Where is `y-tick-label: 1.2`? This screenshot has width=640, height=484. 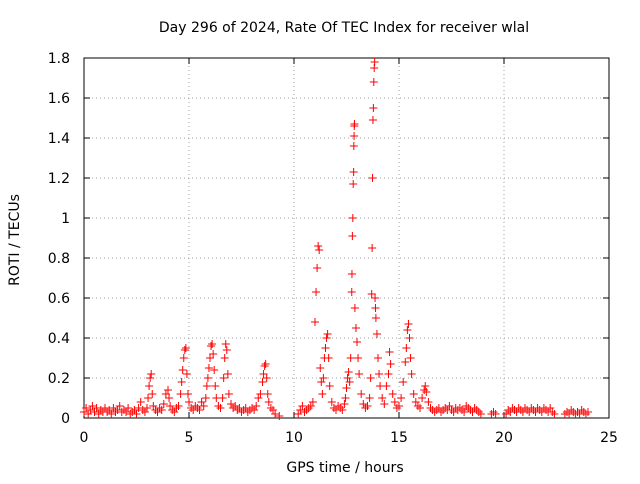 y-tick-label: 1.2 is located at coordinates (59, 179).